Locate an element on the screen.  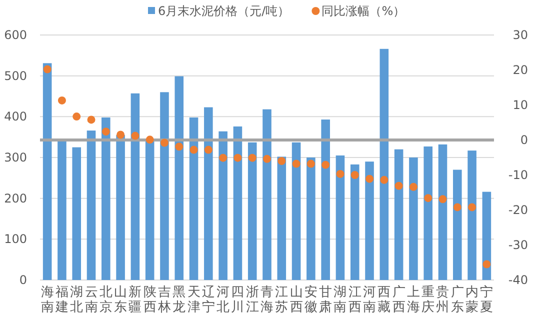
x-tick-label: 安徽 is located at coordinates (311, 299).